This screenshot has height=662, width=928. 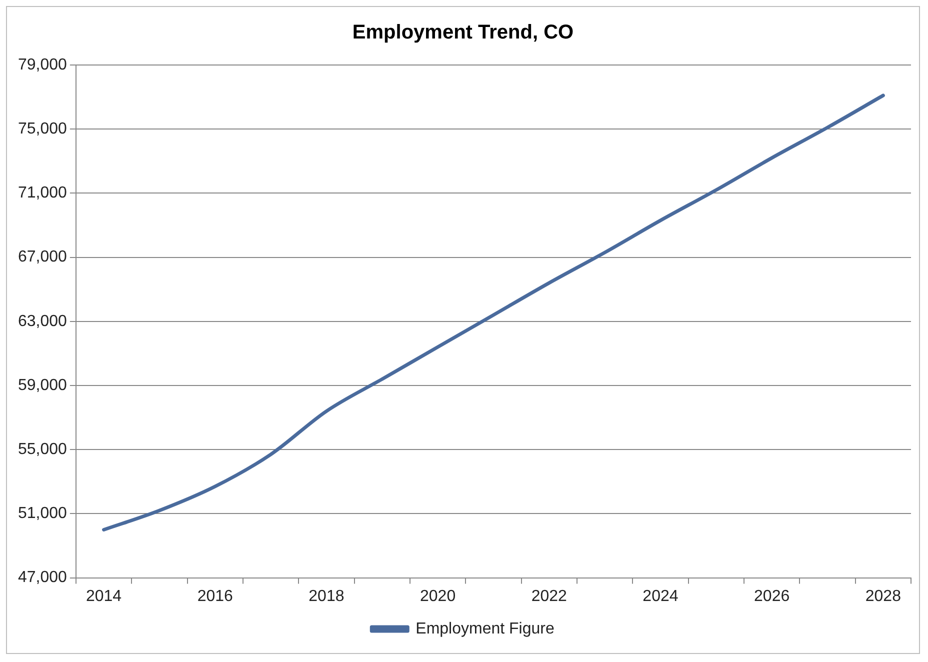 What do you see at coordinates (104, 596) in the screenshot?
I see `x-tick-label: 2014` at bounding box center [104, 596].